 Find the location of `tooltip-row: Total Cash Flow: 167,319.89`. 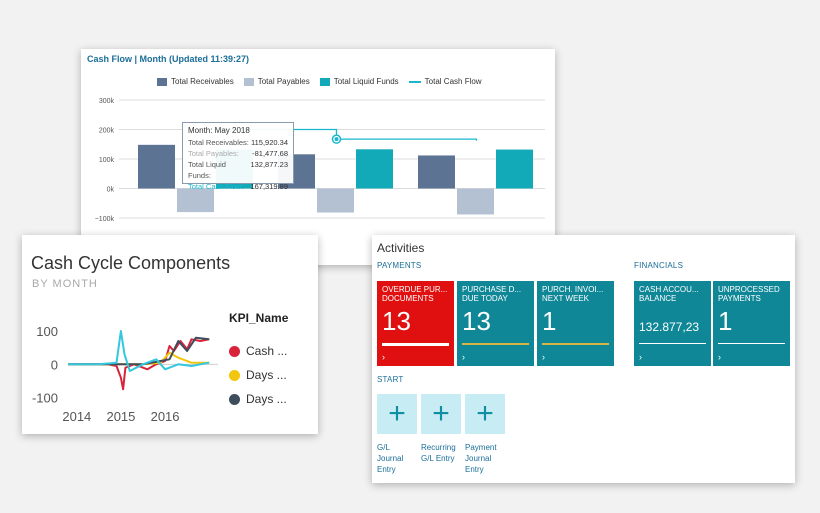

tooltip-row: Total Cash Flow: 167,319.89 is located at coordinates (238, 186).